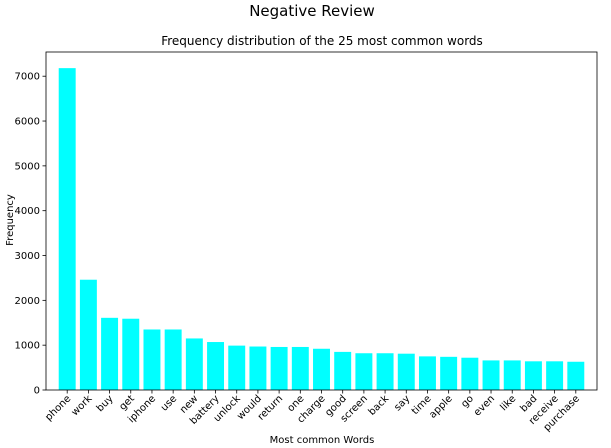 The width and height of the screenshot is (611, 448). I want to click on y-tick-label: 5000, so click(27, 166).